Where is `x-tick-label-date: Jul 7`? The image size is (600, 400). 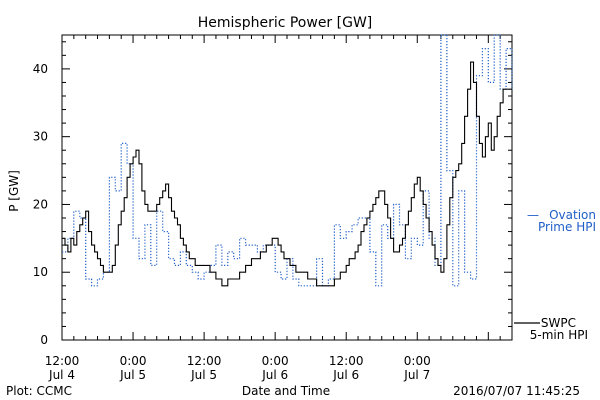
x-tick-label-date: Jul 7 is located at coordinates (416, 375).